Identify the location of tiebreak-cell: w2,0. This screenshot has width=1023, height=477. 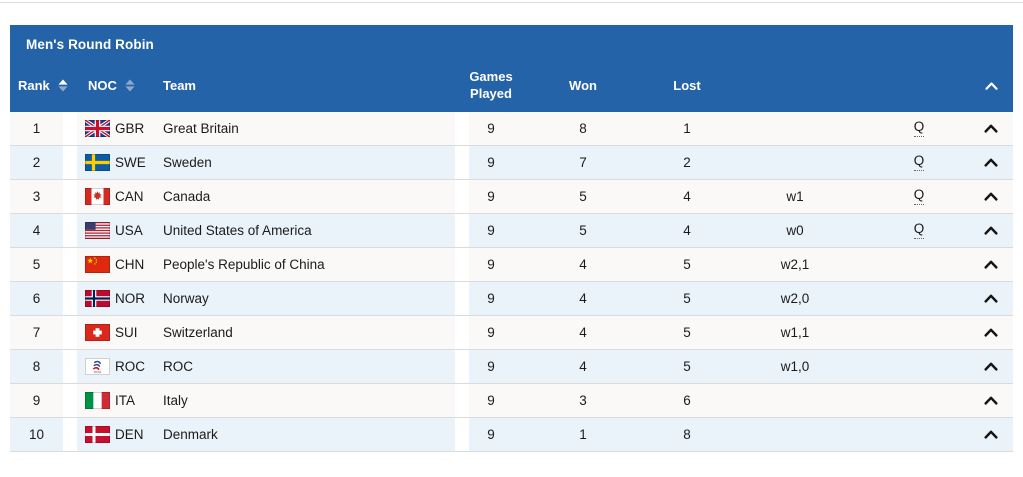
(795, 298).